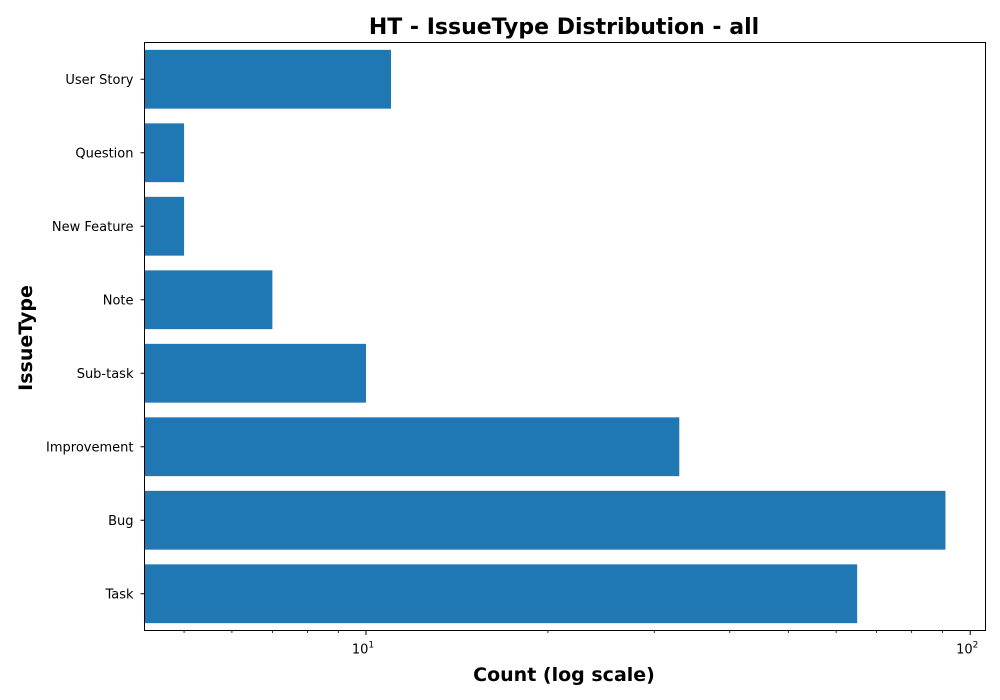 This screenshot has width=1000, height=700. What do you see at coordinates (89, 447) in the screenshot?
I see `y-tick-label-improvement: Improvement` at bounding box center [89, 447].